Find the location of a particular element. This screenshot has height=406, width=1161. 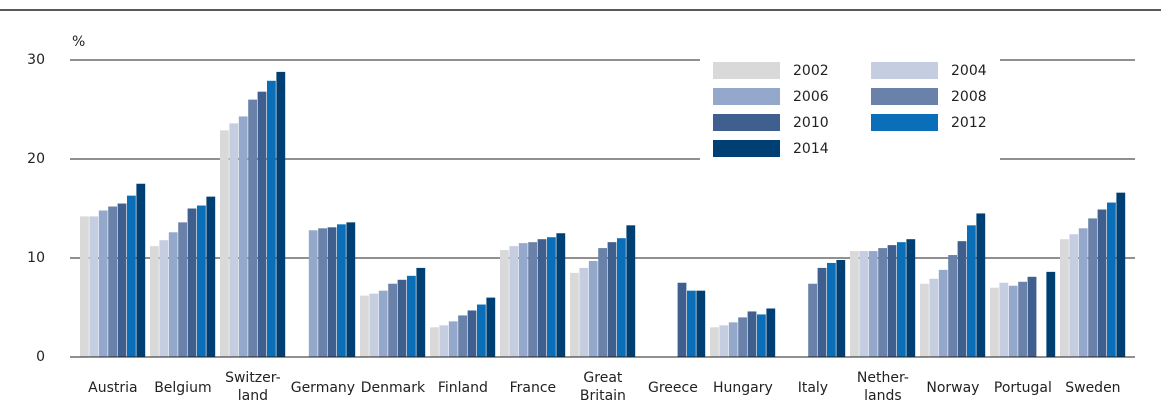

x-tick-label: Norway is located at coordinates (952, 388).